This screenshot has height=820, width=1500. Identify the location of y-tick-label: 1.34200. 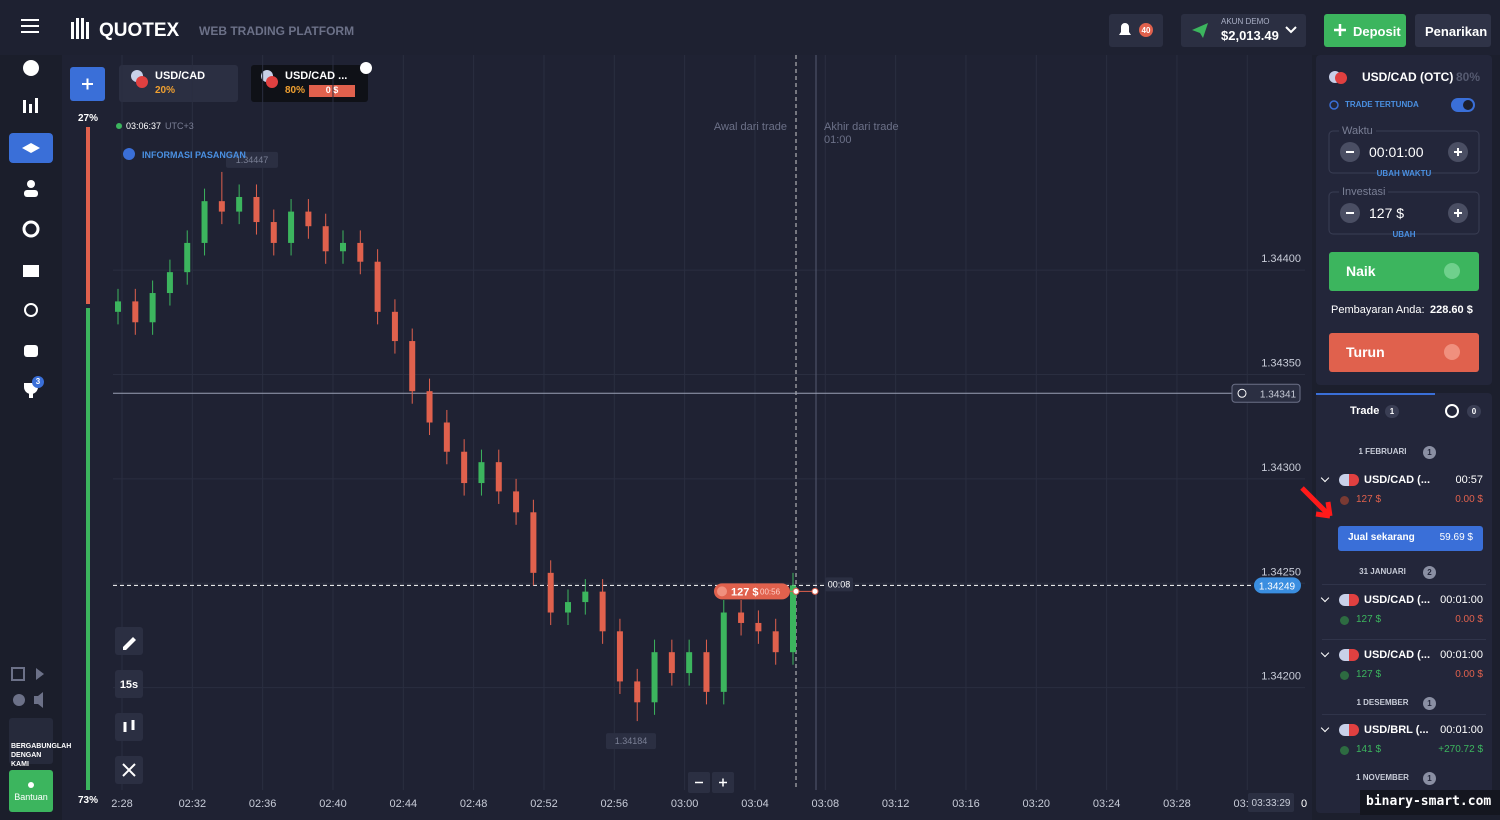
(1281, 677).